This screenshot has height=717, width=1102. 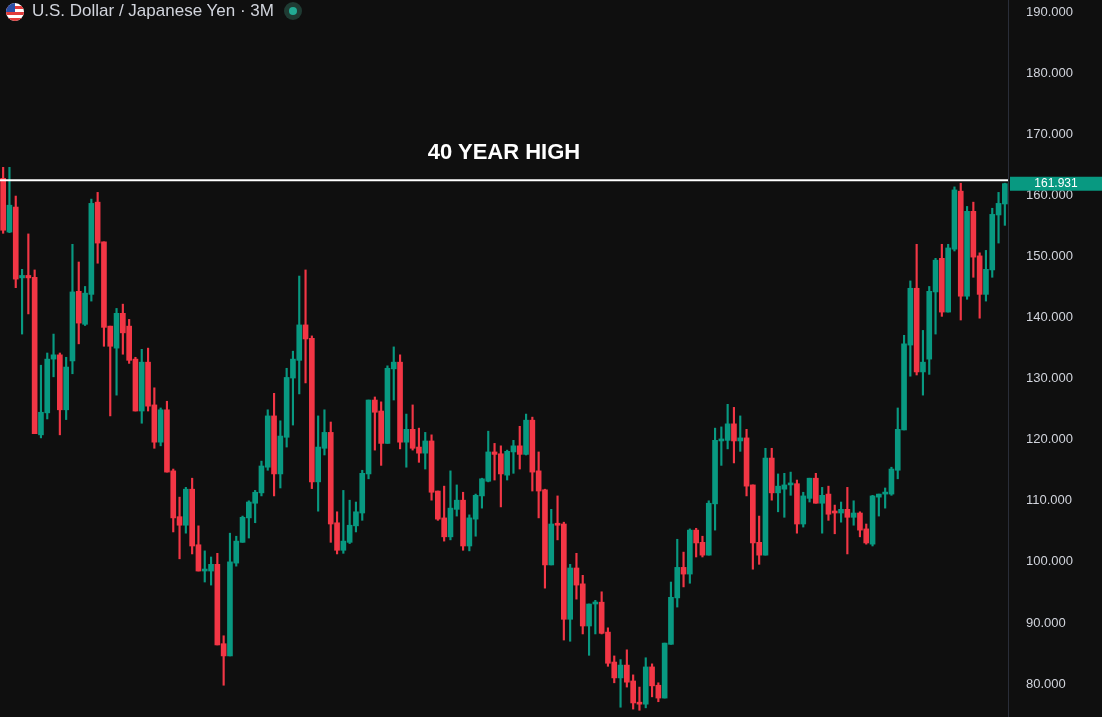 I want to click on y-tick-label: 130.000, so click(x=1049, y=378).